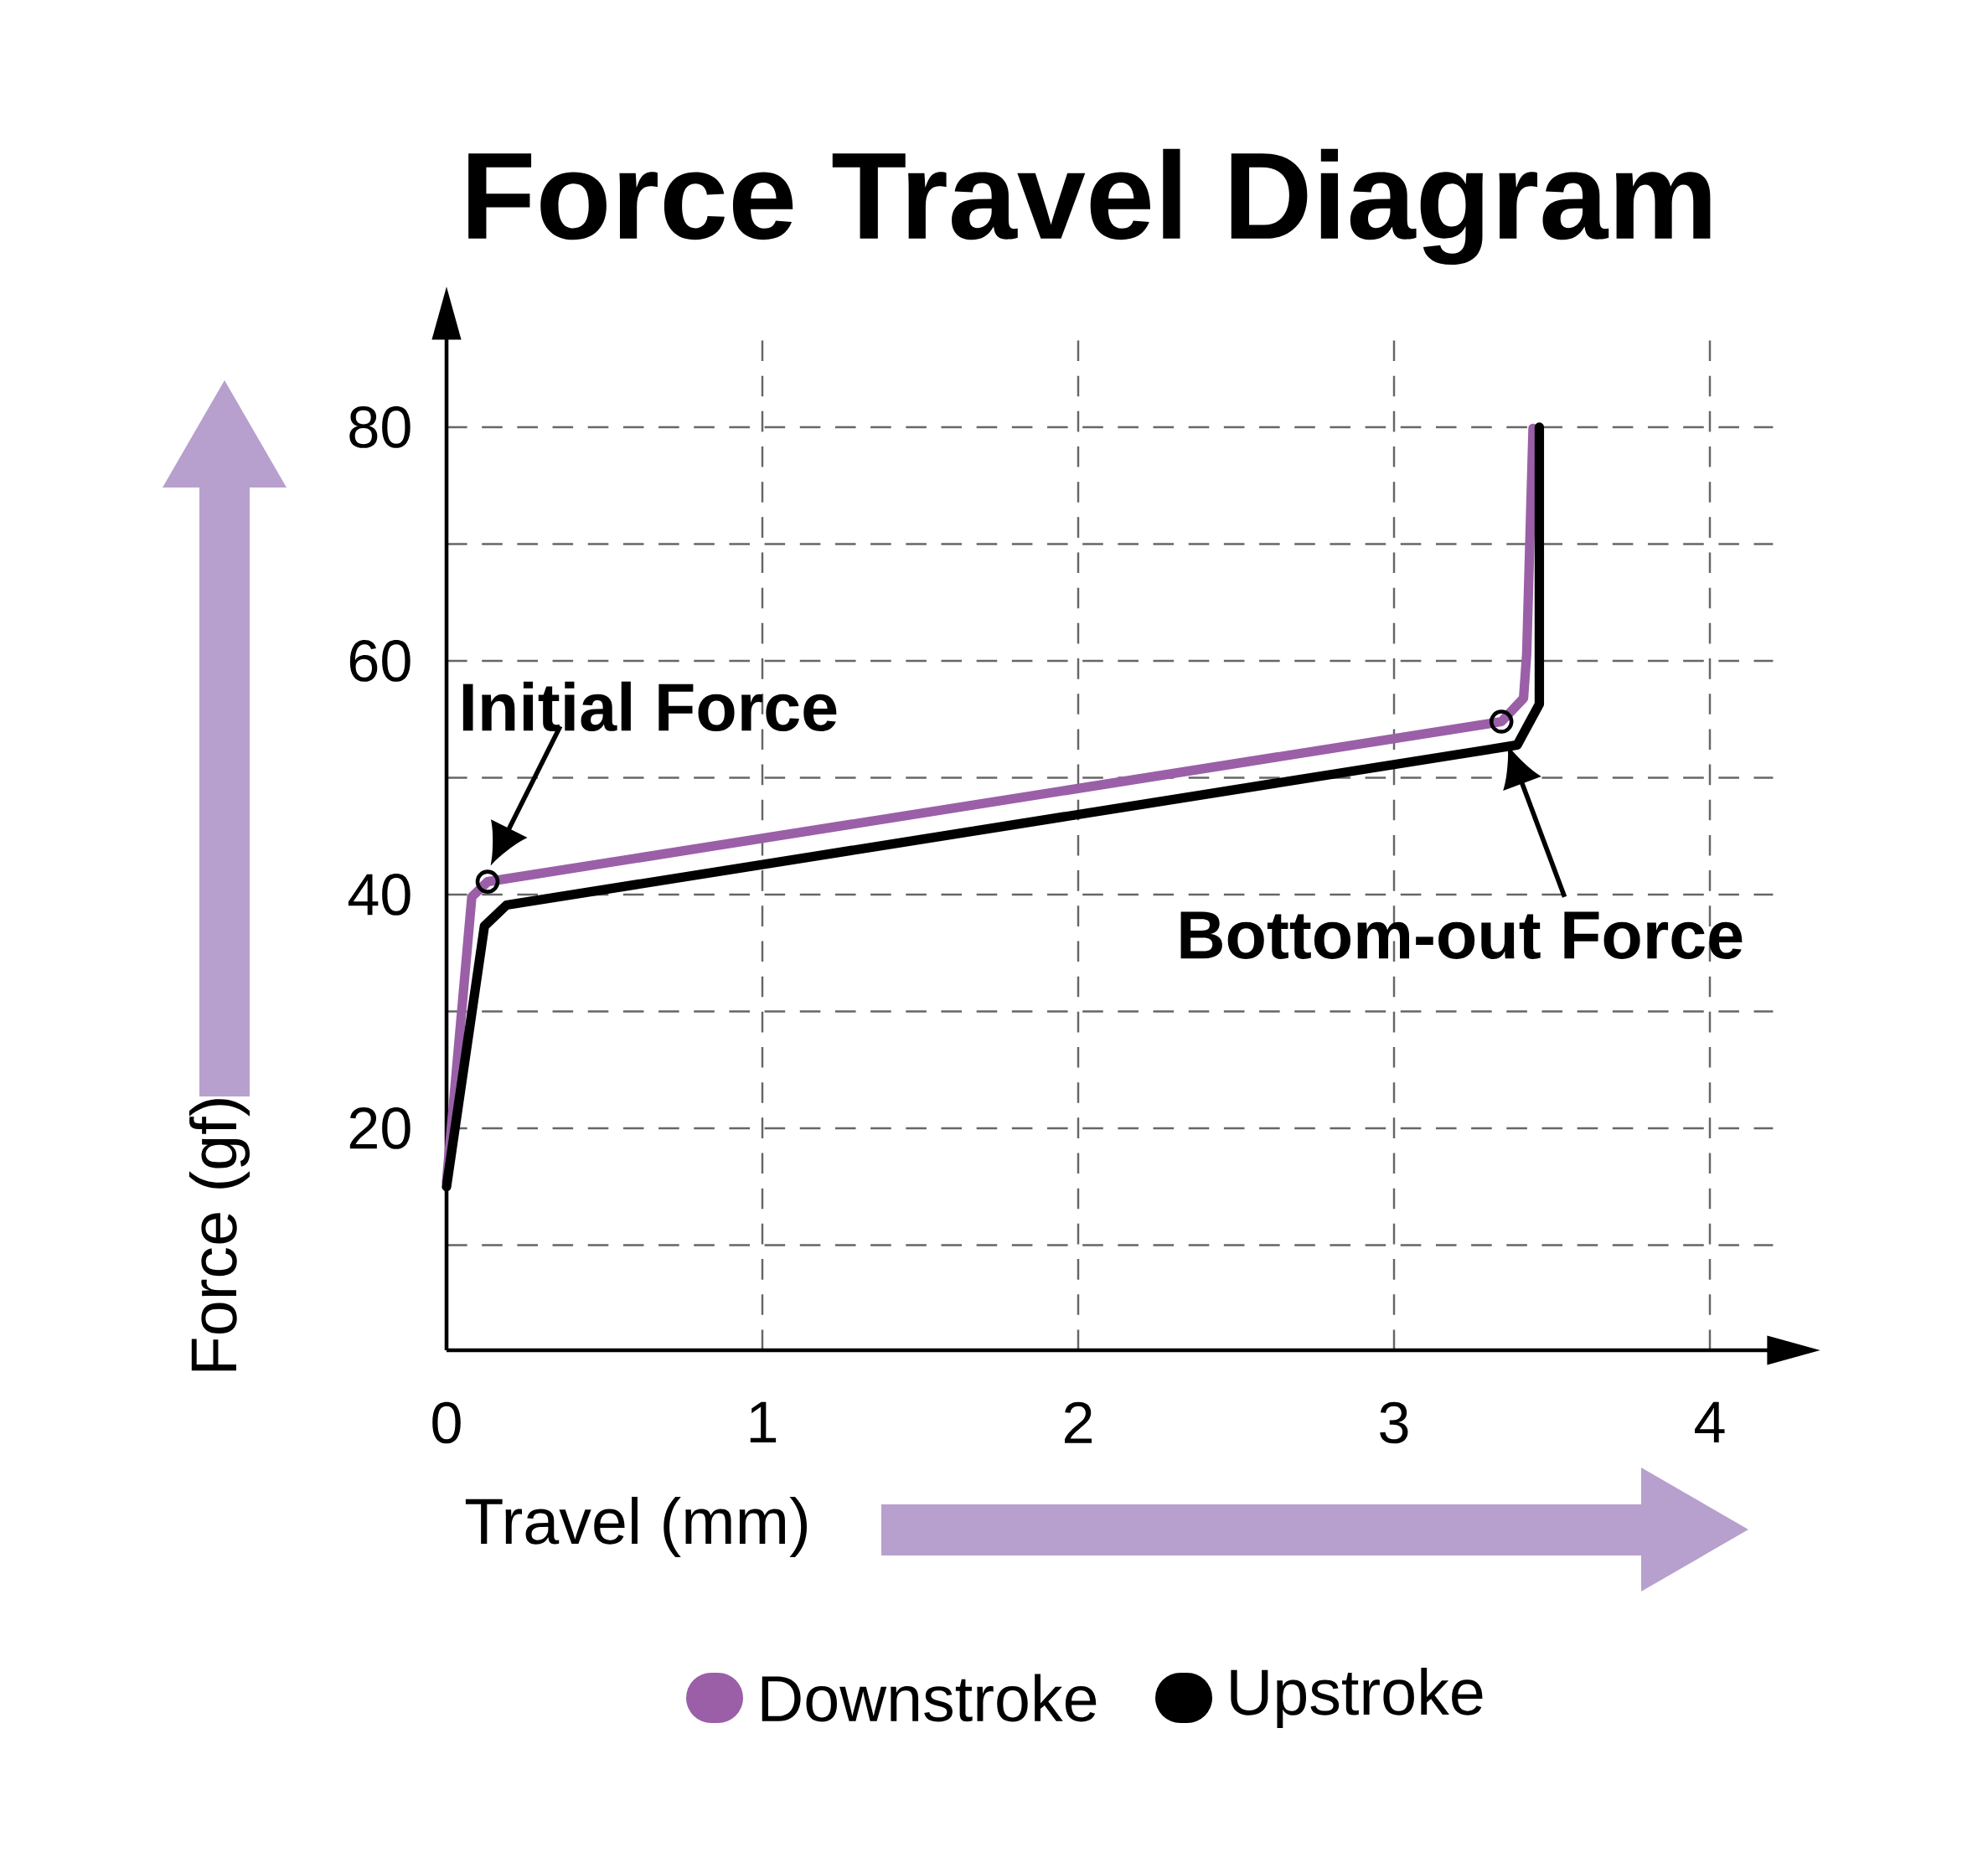 Image resolution: width=1988 pixels, height=1852 pixels. Describe the element at coordinates (929, 1698) in the screenshot. I see `legend-label: Downstroke` at that location.